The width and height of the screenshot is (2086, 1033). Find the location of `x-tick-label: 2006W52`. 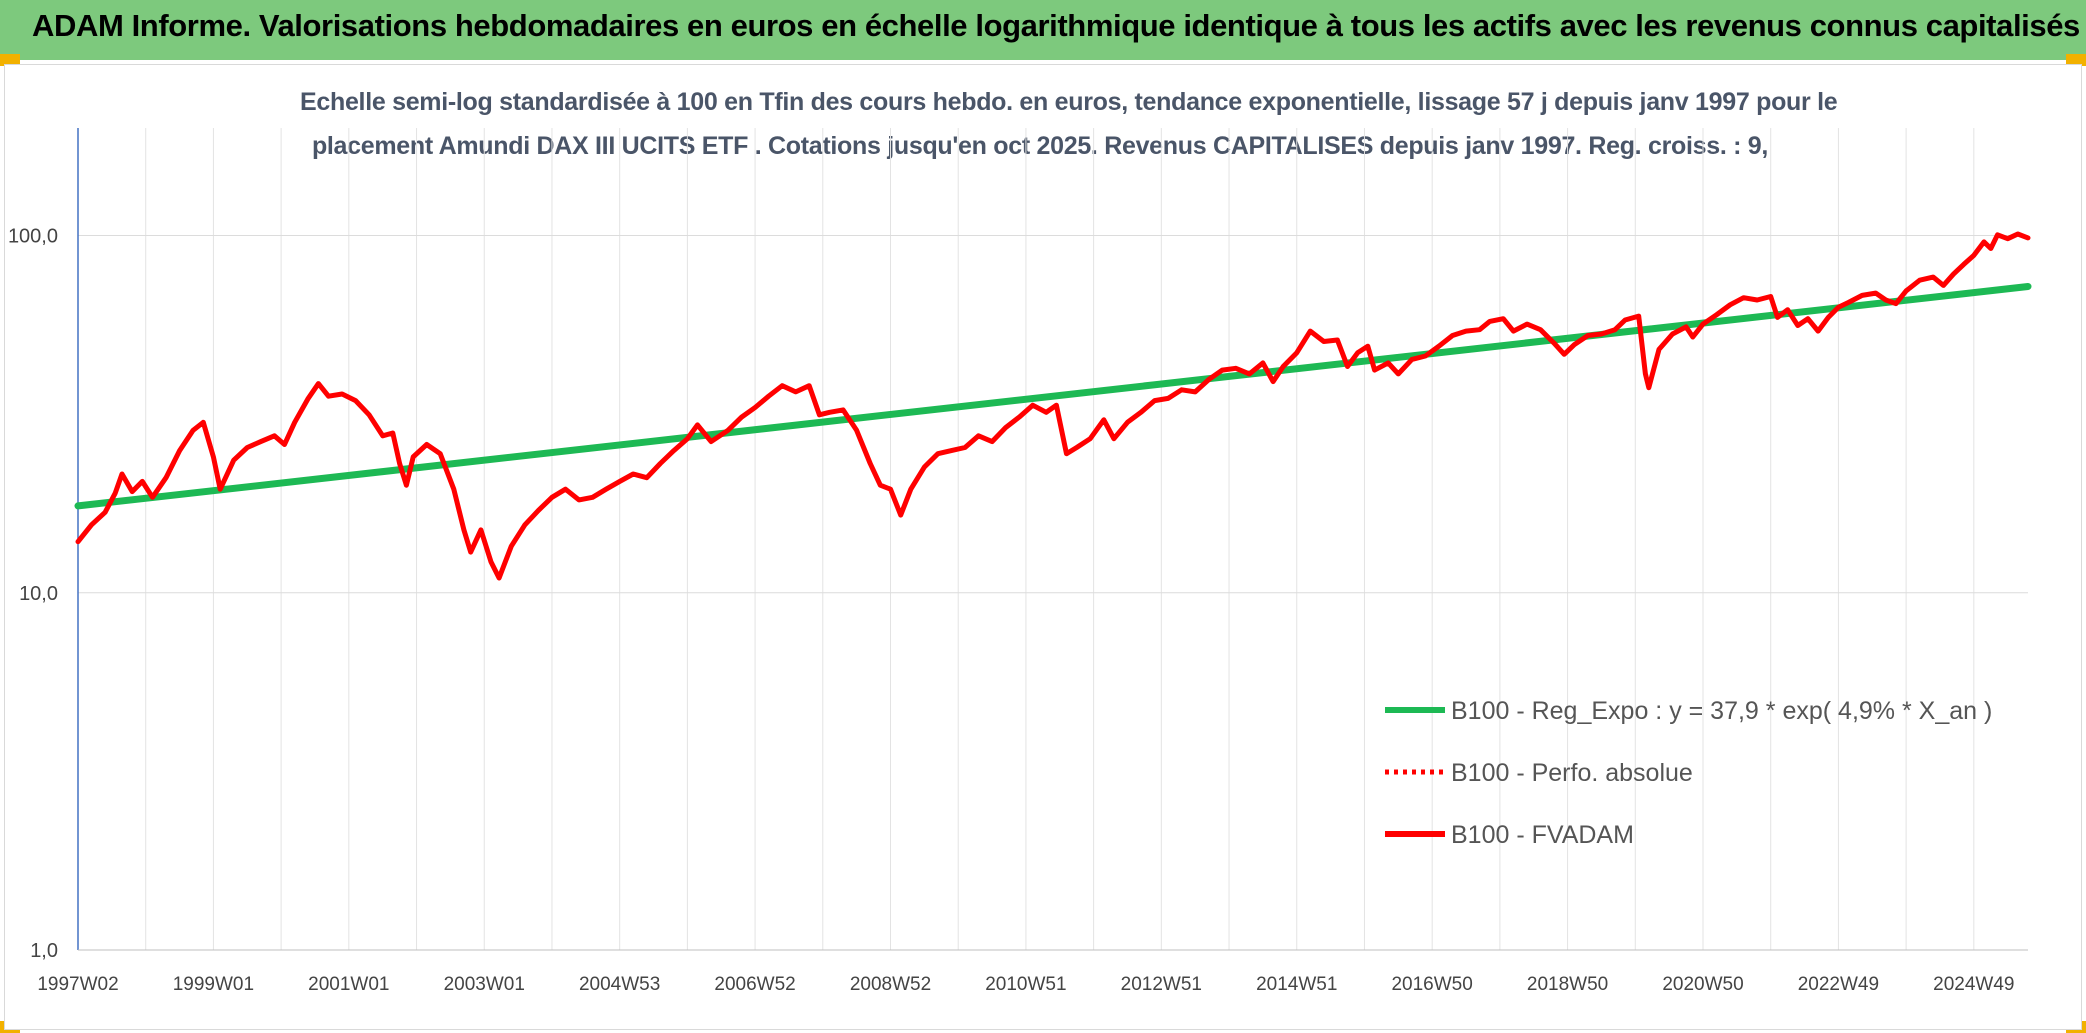

x-tick-label: 2006W52 is located at coordinates (754, 984).